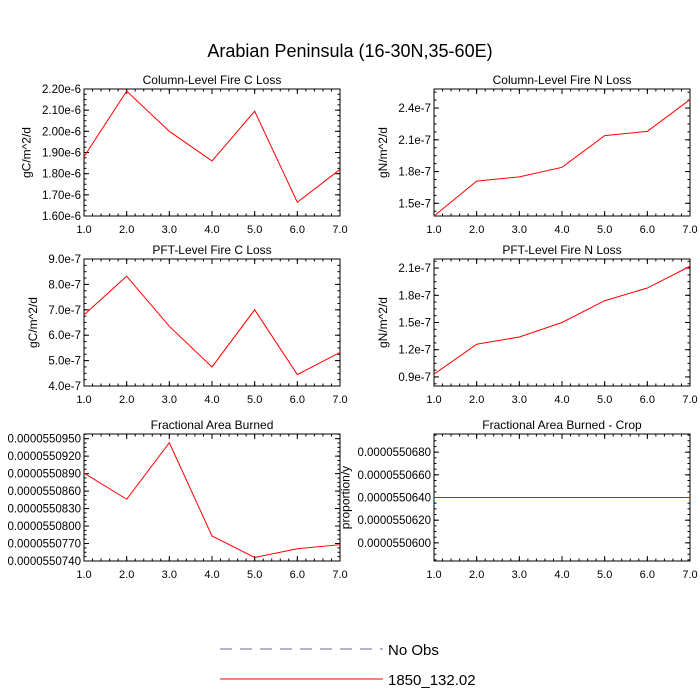 The width and height of the screenshot is (700, 700). I want to click on y-tick-label: 0.0000550860, so click(44, 492).